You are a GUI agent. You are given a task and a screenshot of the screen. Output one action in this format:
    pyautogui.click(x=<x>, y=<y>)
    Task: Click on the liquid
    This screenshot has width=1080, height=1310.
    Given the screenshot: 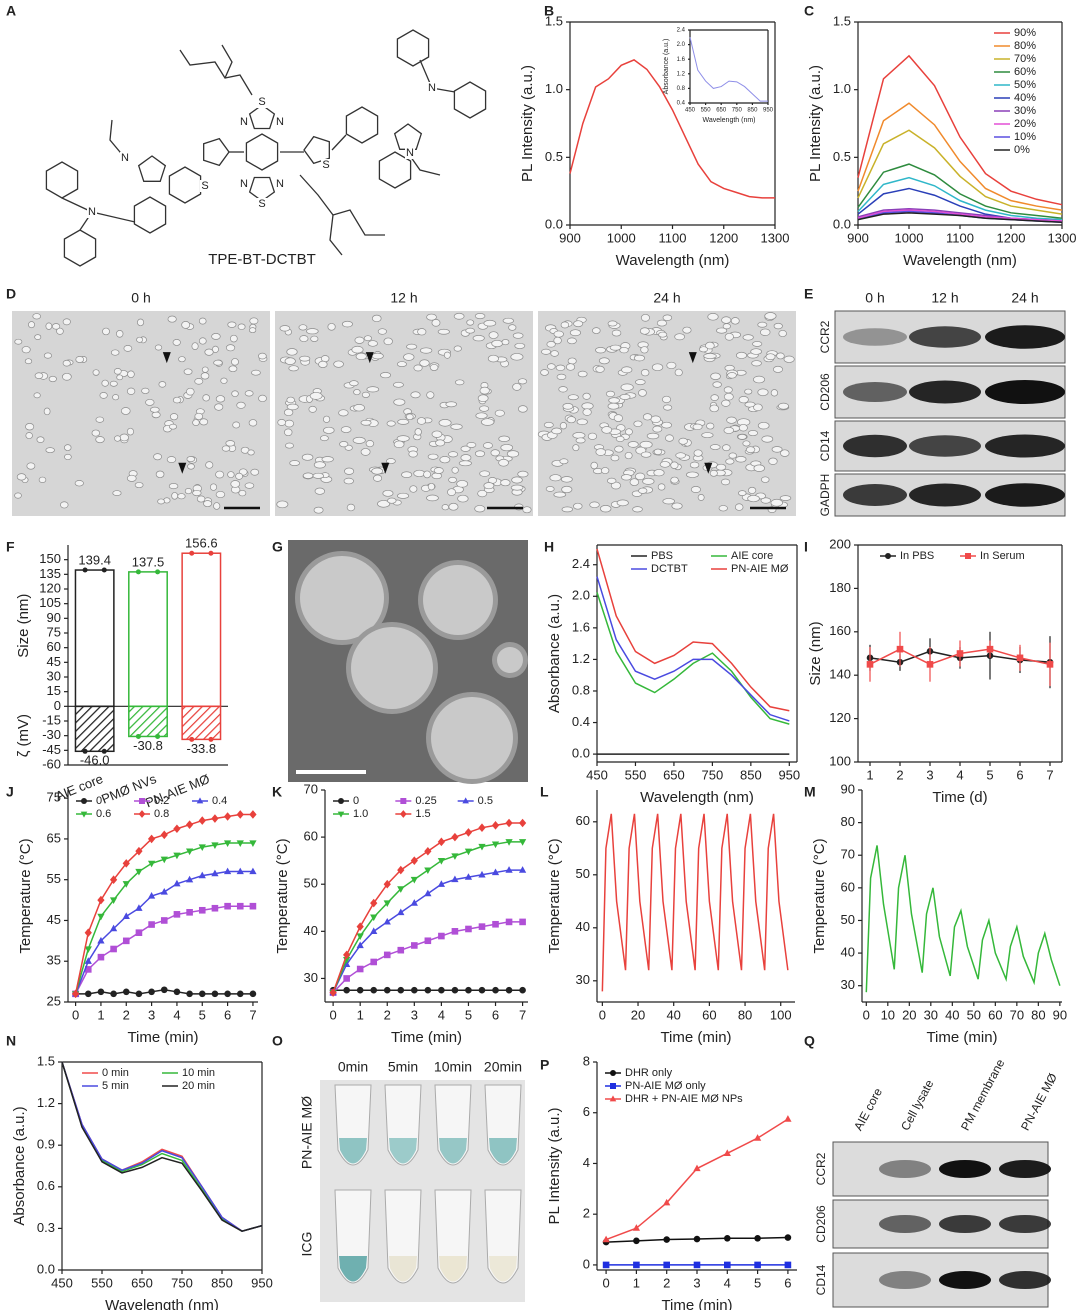 What is the action you would take?
    pyautogui.click(x=503, y=1151)
    